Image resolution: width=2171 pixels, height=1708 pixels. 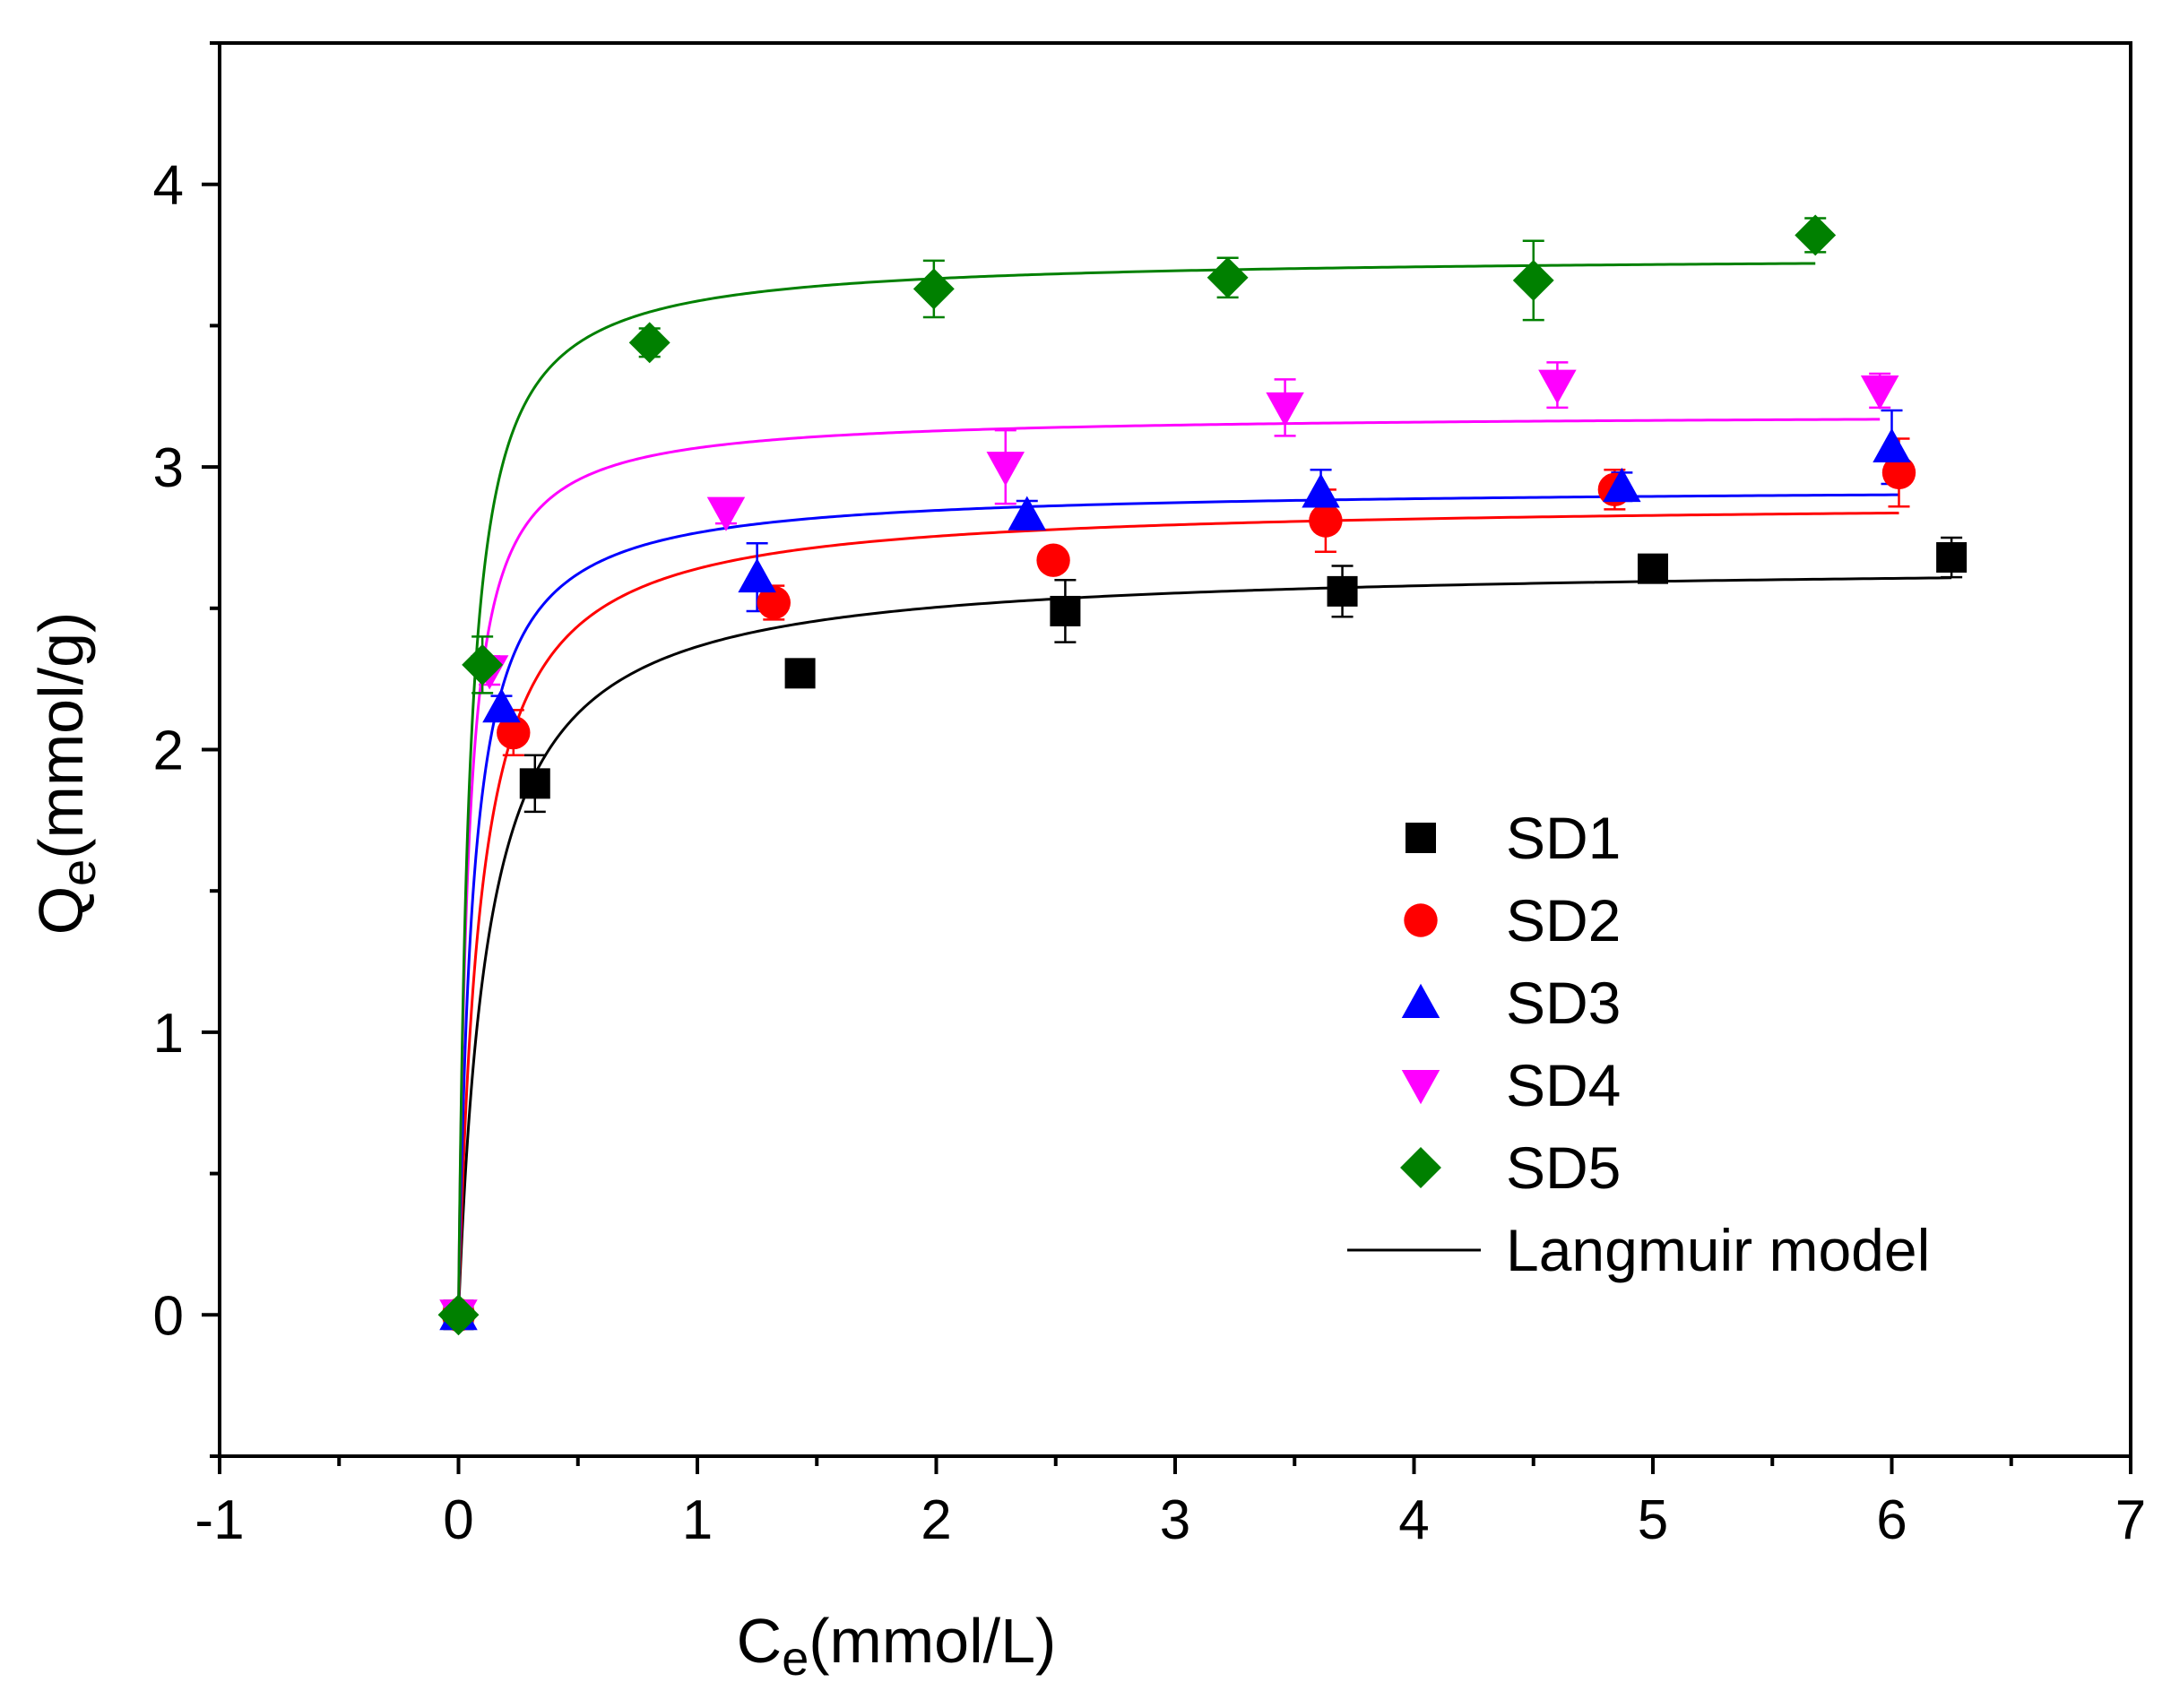 I want to click on legend-item-sd2: SD2, so click(x=1512, y=920).